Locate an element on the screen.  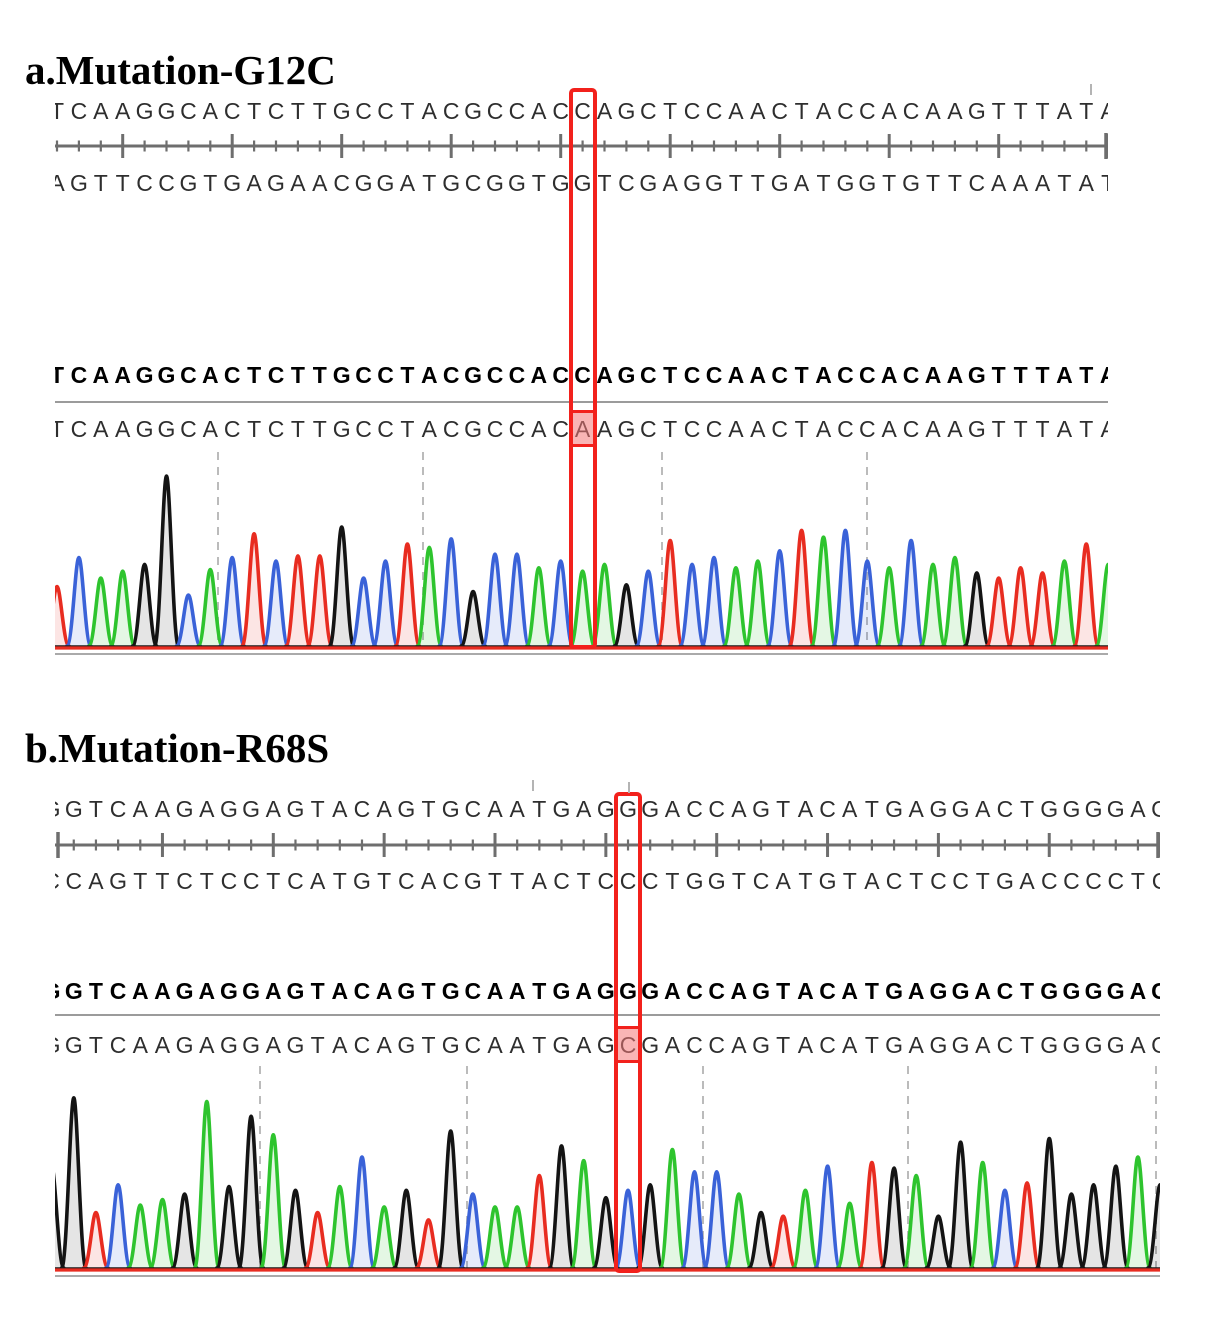
mutation-column-box is located at coordinates (628, 1032).